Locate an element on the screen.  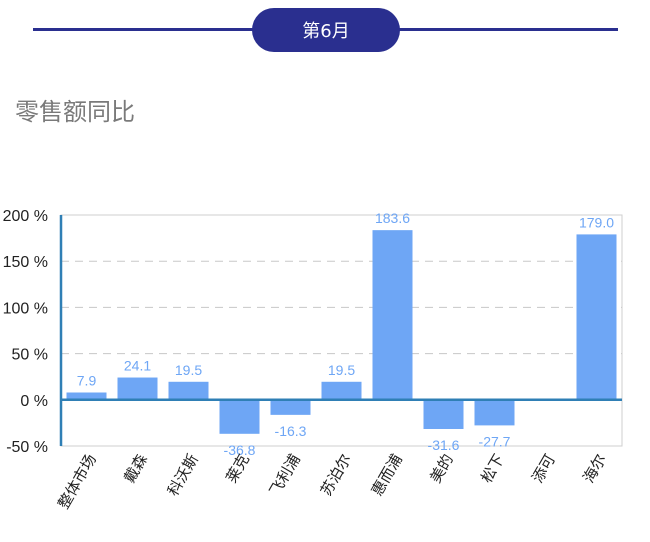
category-label: 海尔 is located at coordinates (594, 468).